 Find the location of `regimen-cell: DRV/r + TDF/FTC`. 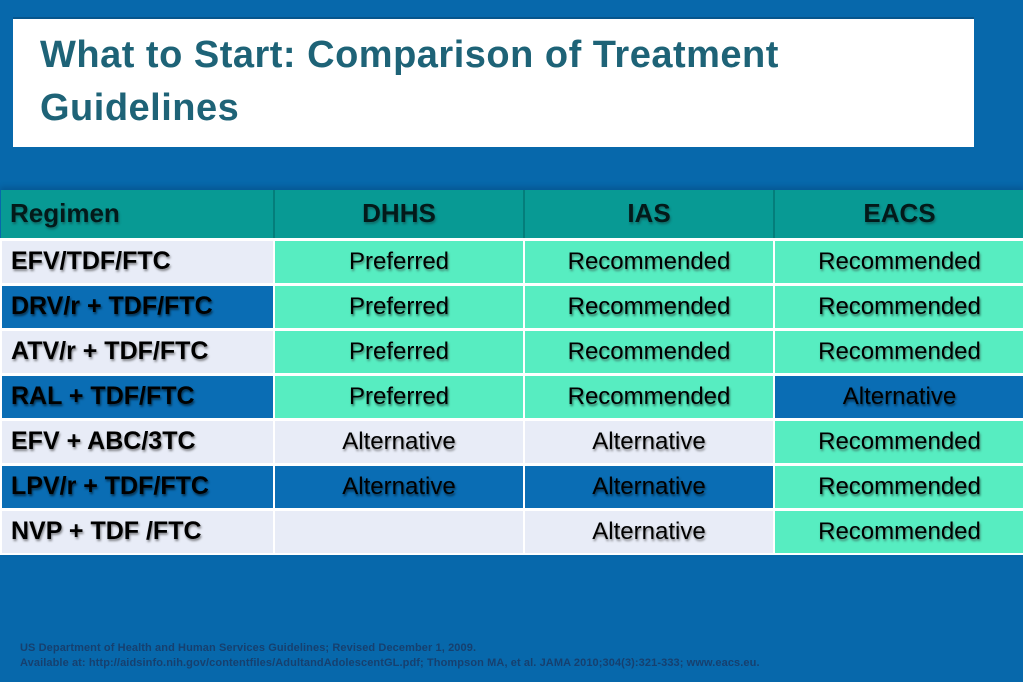

regimen-cell: DRV/r + TDF/FTC is located at coordinates (137, 305).